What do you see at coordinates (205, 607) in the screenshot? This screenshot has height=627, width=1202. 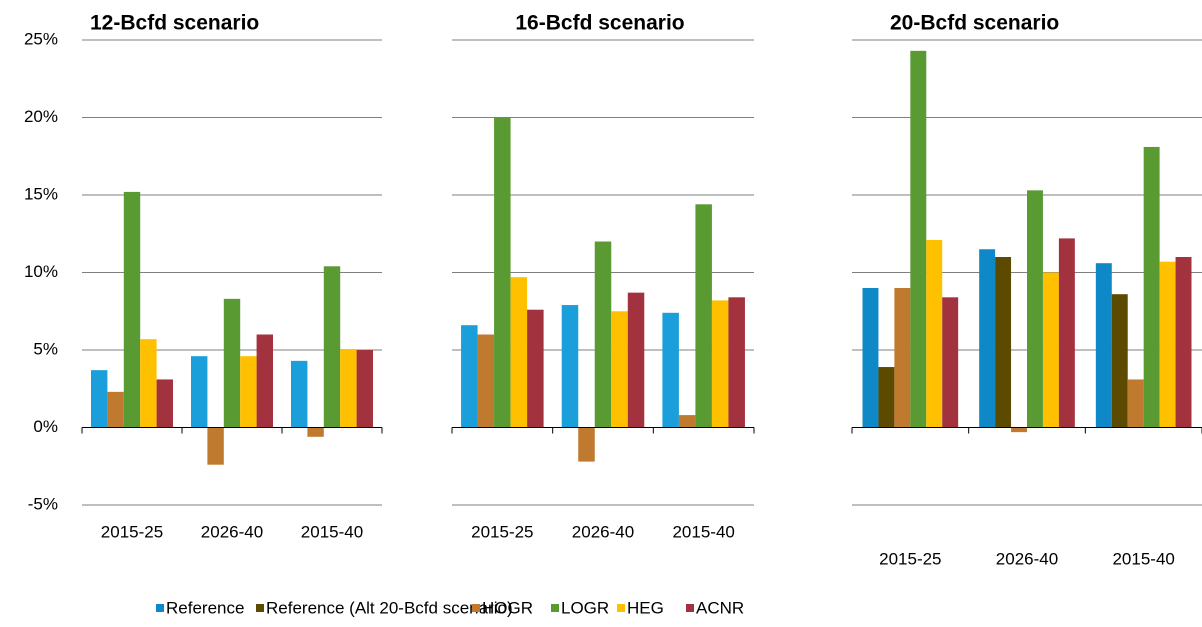 I see `legend-label: Reference` at bounding box center [205, 607].